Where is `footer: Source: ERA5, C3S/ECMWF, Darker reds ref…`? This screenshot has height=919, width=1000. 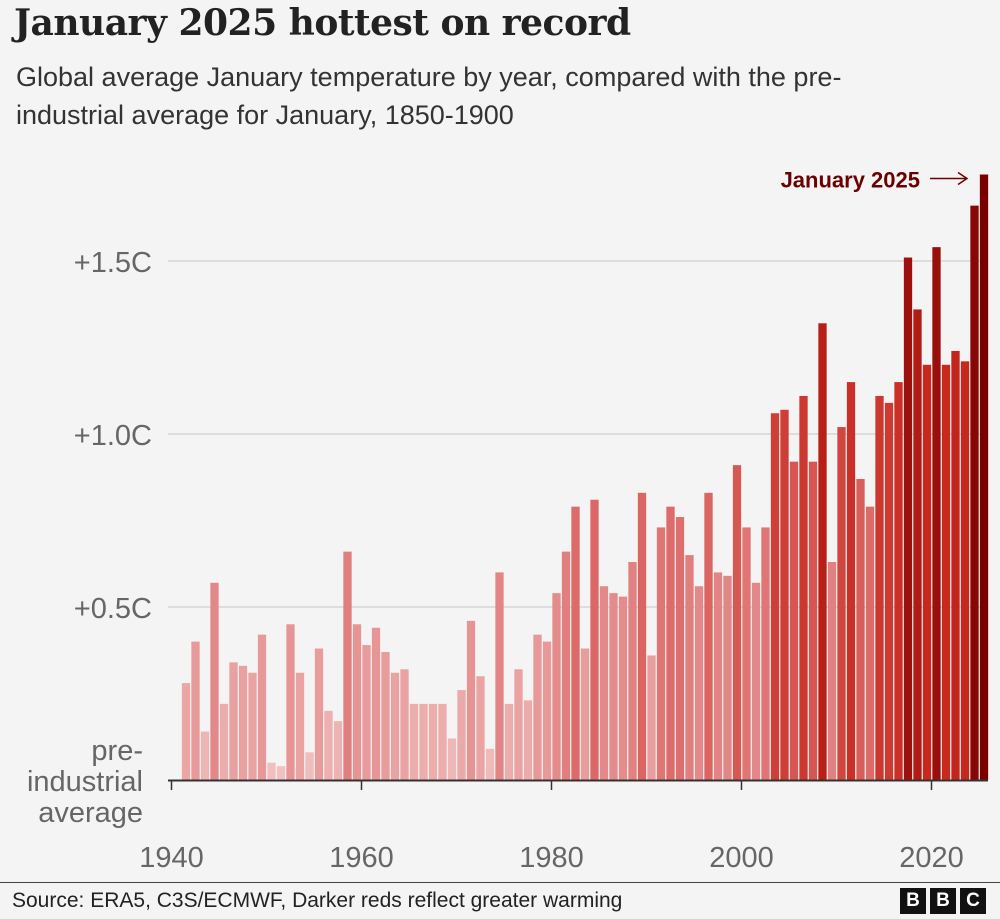
footer: Source: ERA5, C3S/ECMWF, Darker reds ref… is located at coordinates (500, 900).